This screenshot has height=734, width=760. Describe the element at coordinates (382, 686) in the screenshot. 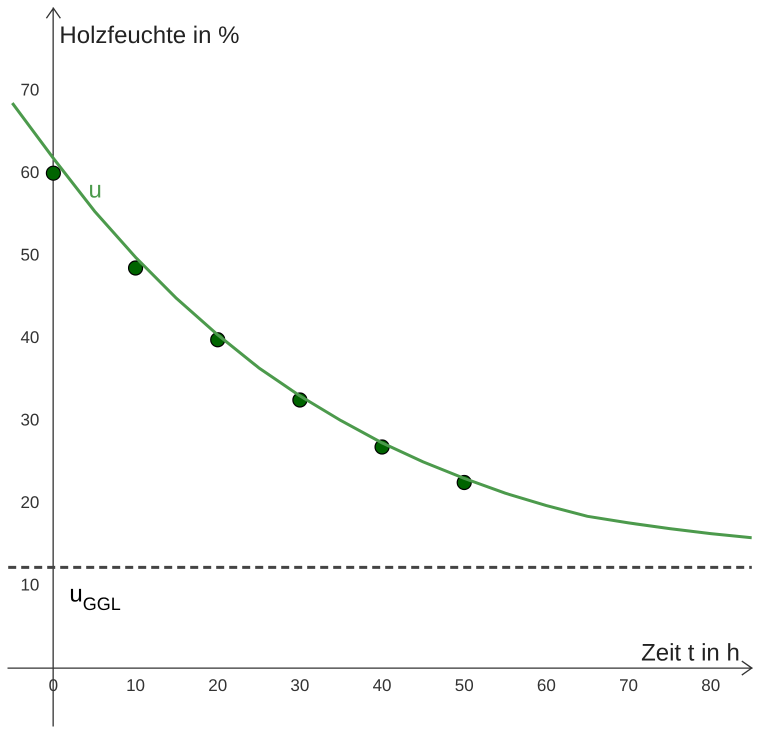

I see `x-tick-label: 40` at that location.